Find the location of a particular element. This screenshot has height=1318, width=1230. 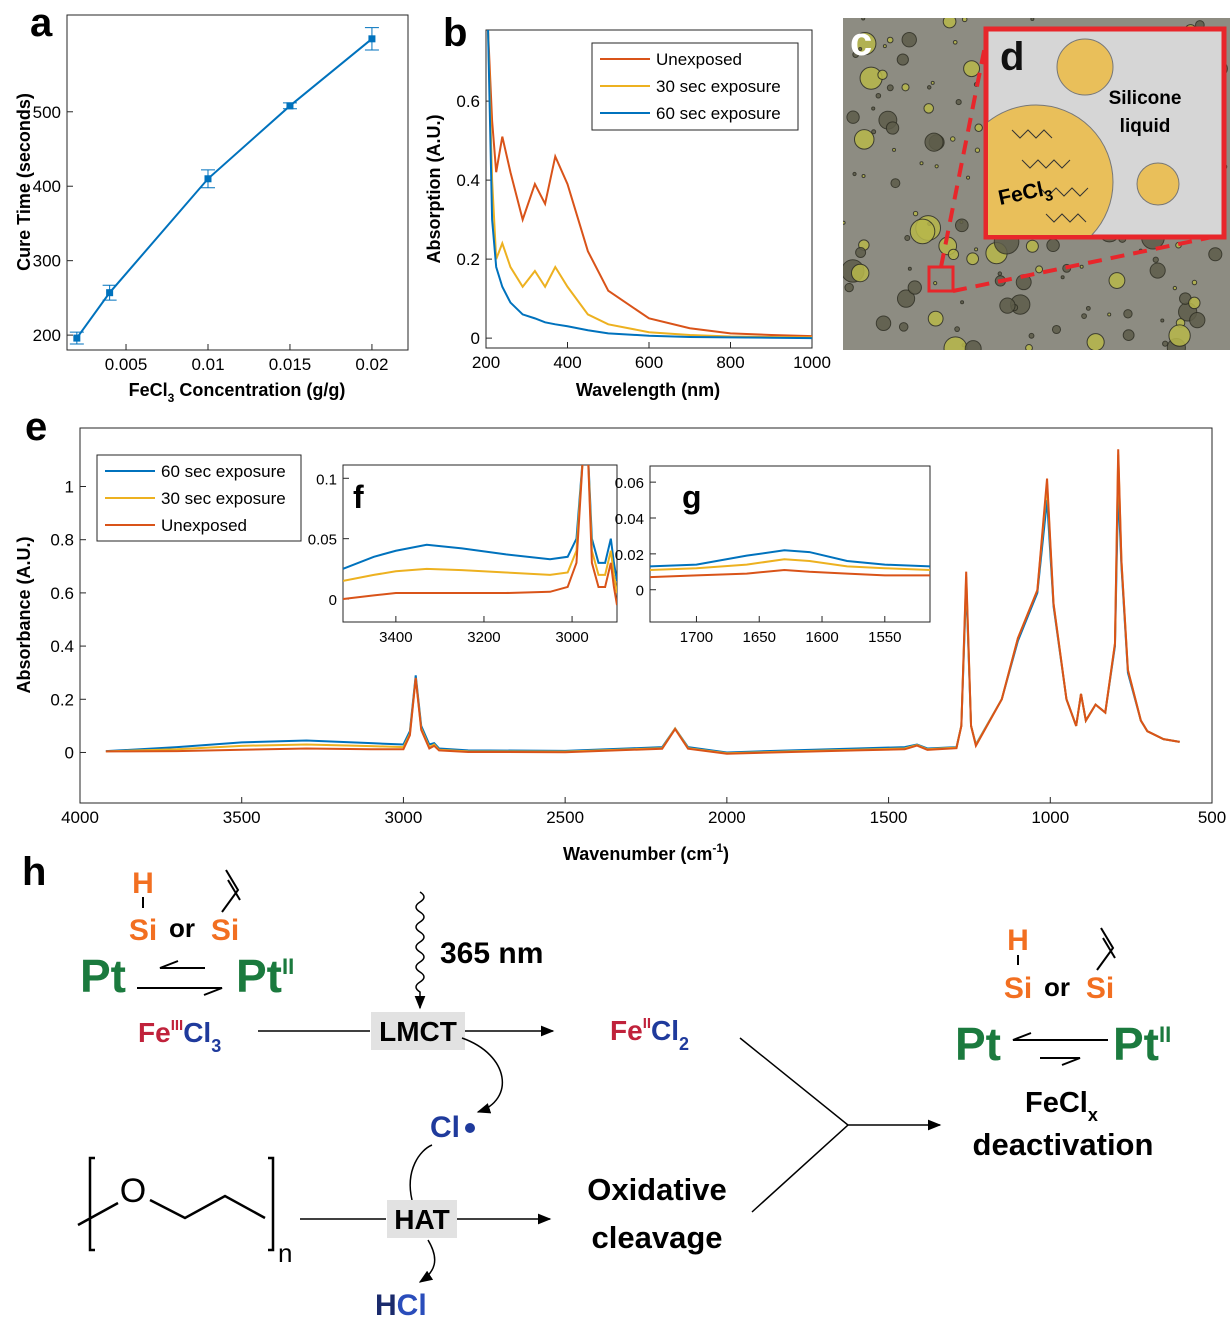

x-tick-label: 3400 is located at coordinates (395, 637).